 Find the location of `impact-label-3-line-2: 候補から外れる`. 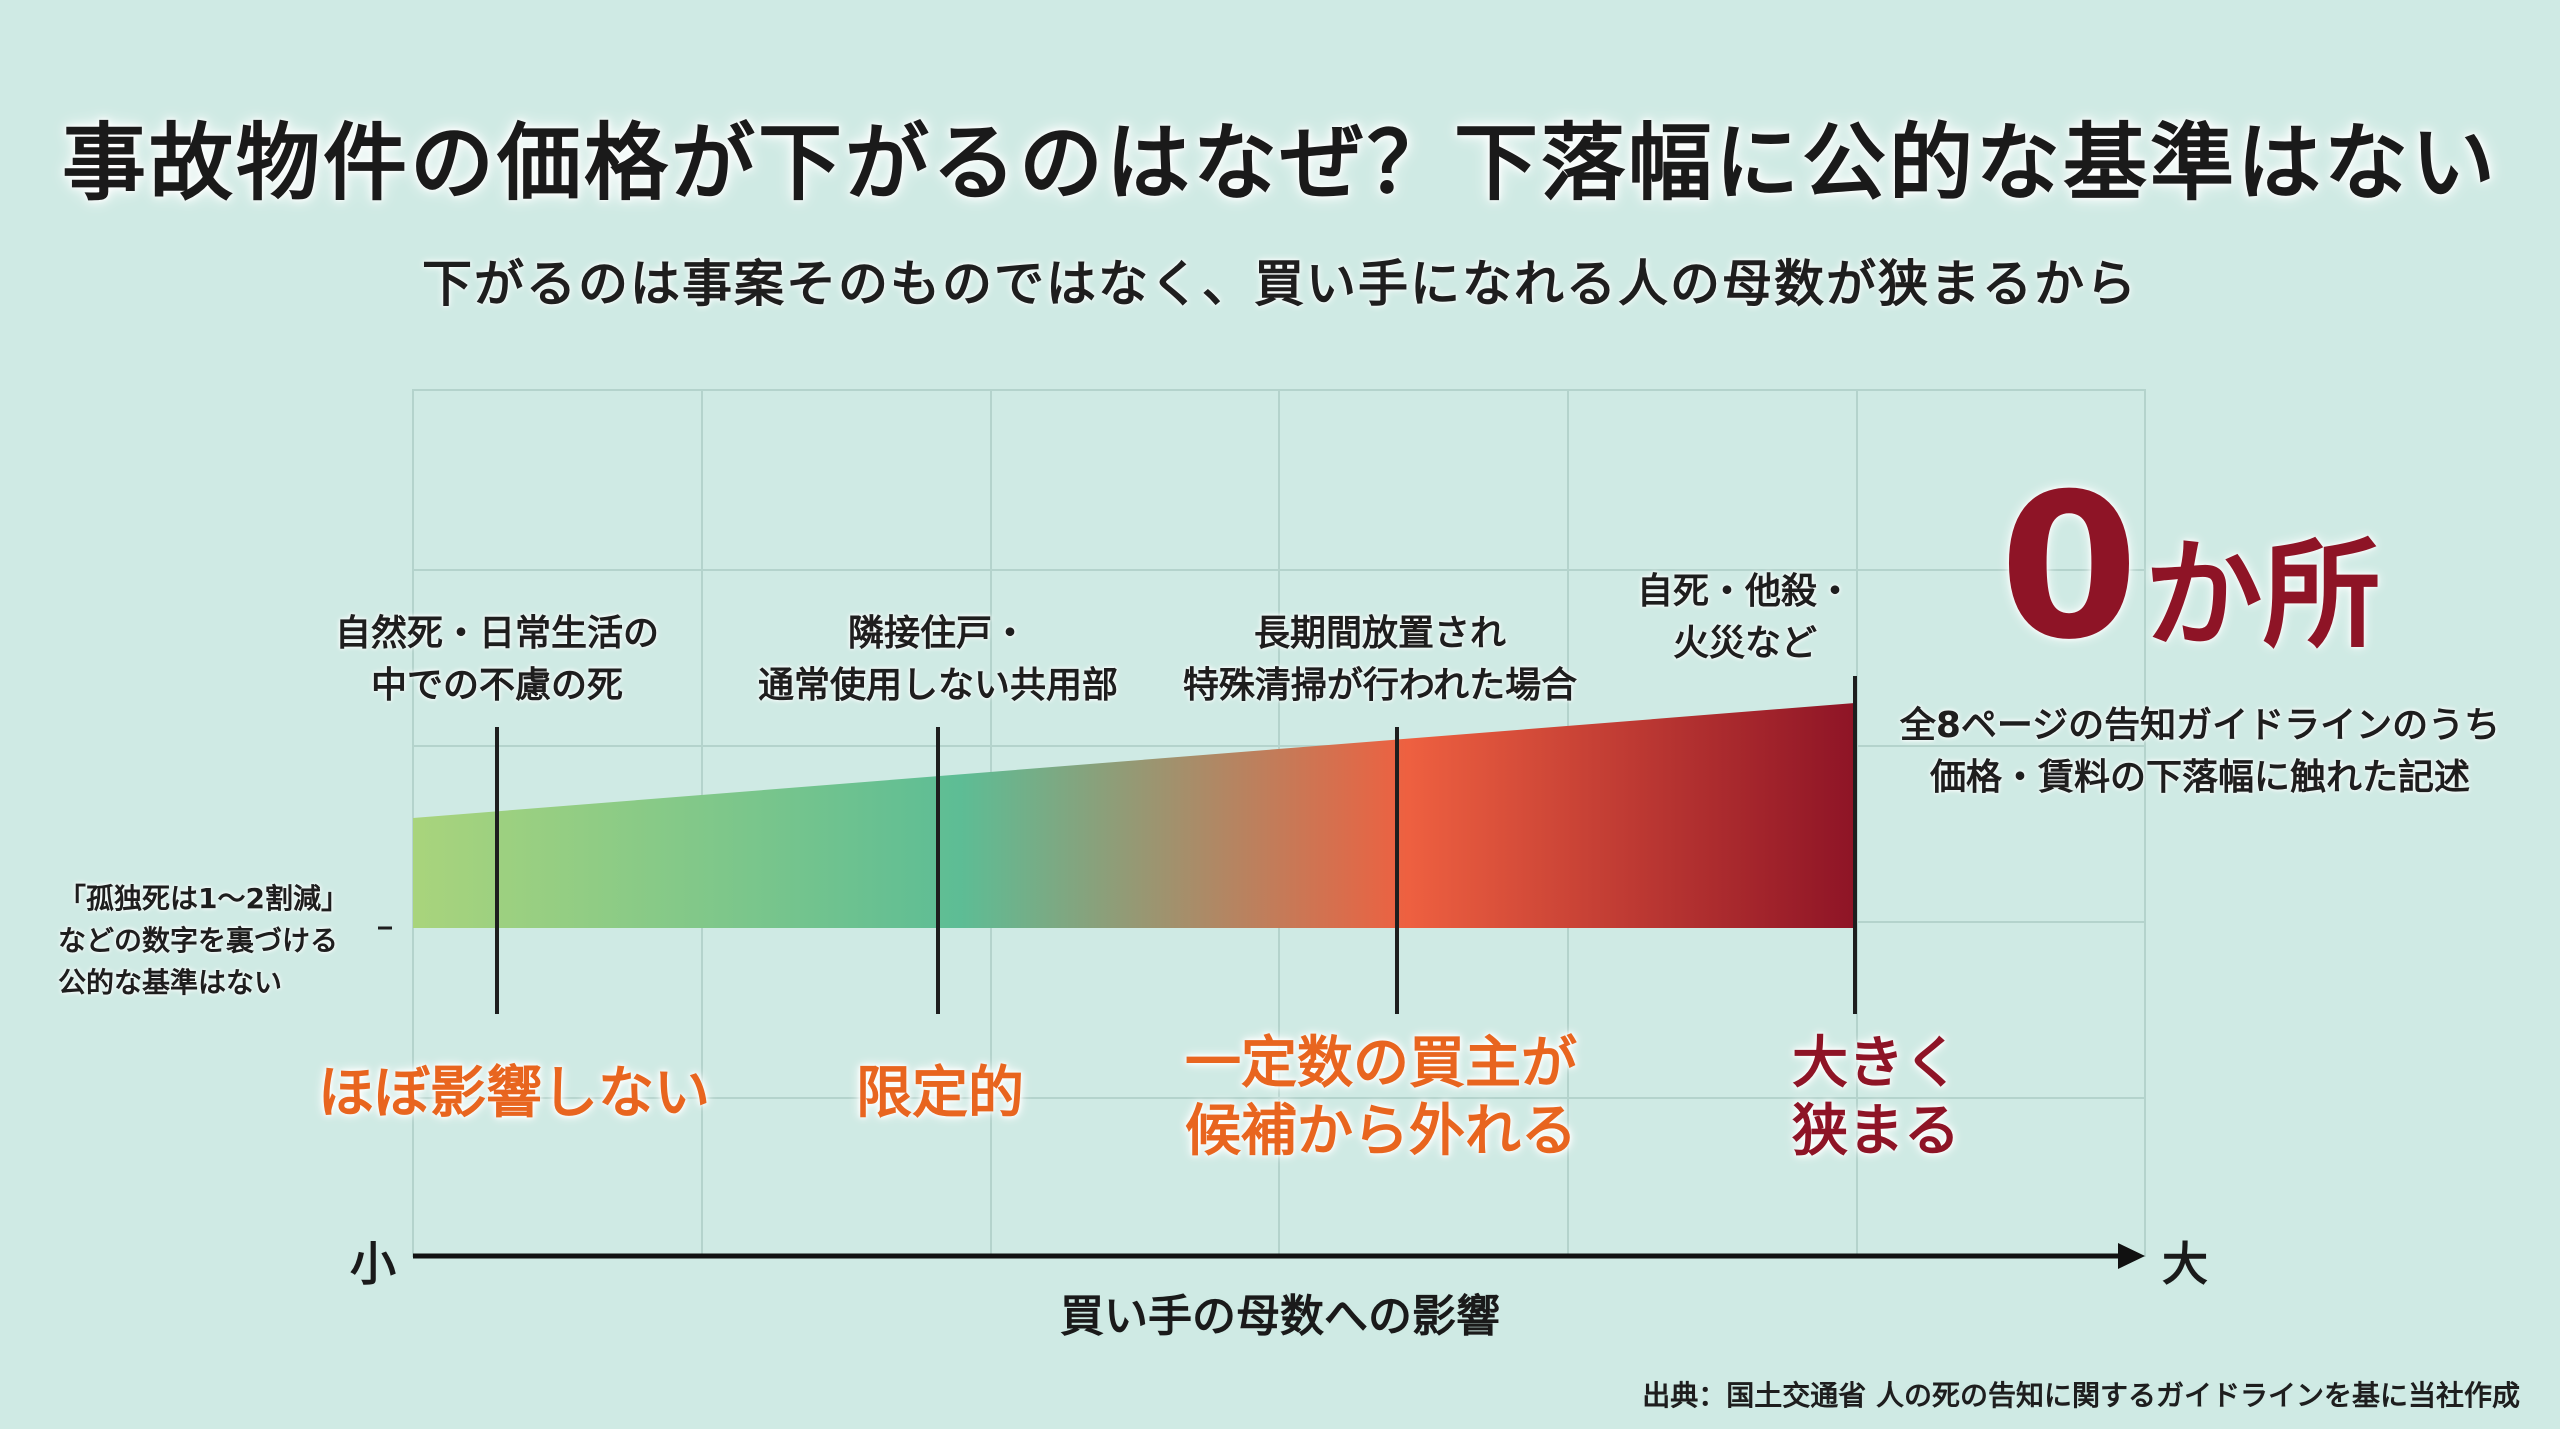

impact-label-3-line-2: 候補から外れる is located at coordinates (1381, 1131).